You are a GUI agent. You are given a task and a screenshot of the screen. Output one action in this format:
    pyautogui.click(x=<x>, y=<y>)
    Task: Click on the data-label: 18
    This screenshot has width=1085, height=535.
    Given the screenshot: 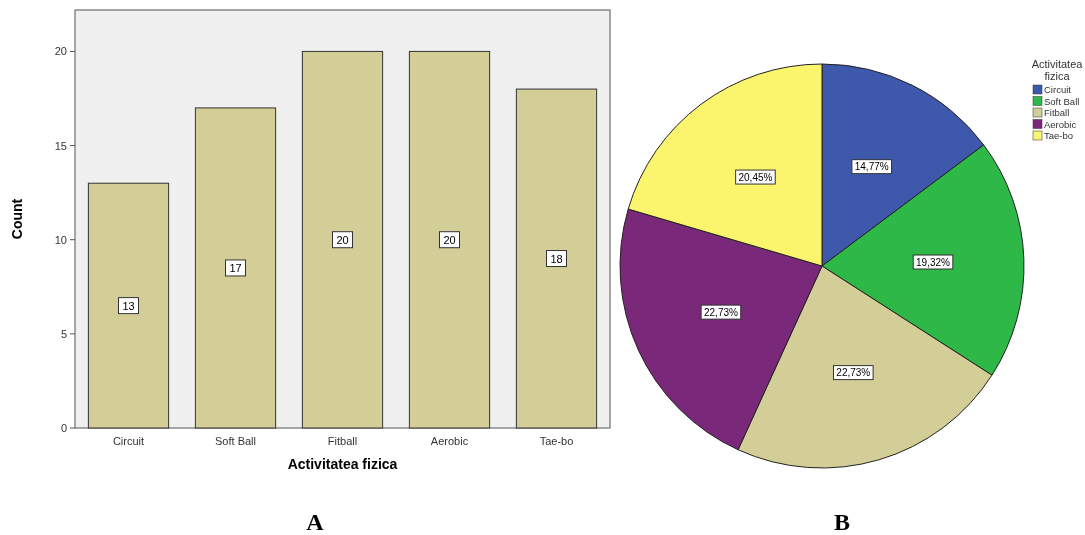 What is the action you would take?
    pyautogui.click(x=556, y=258)
    